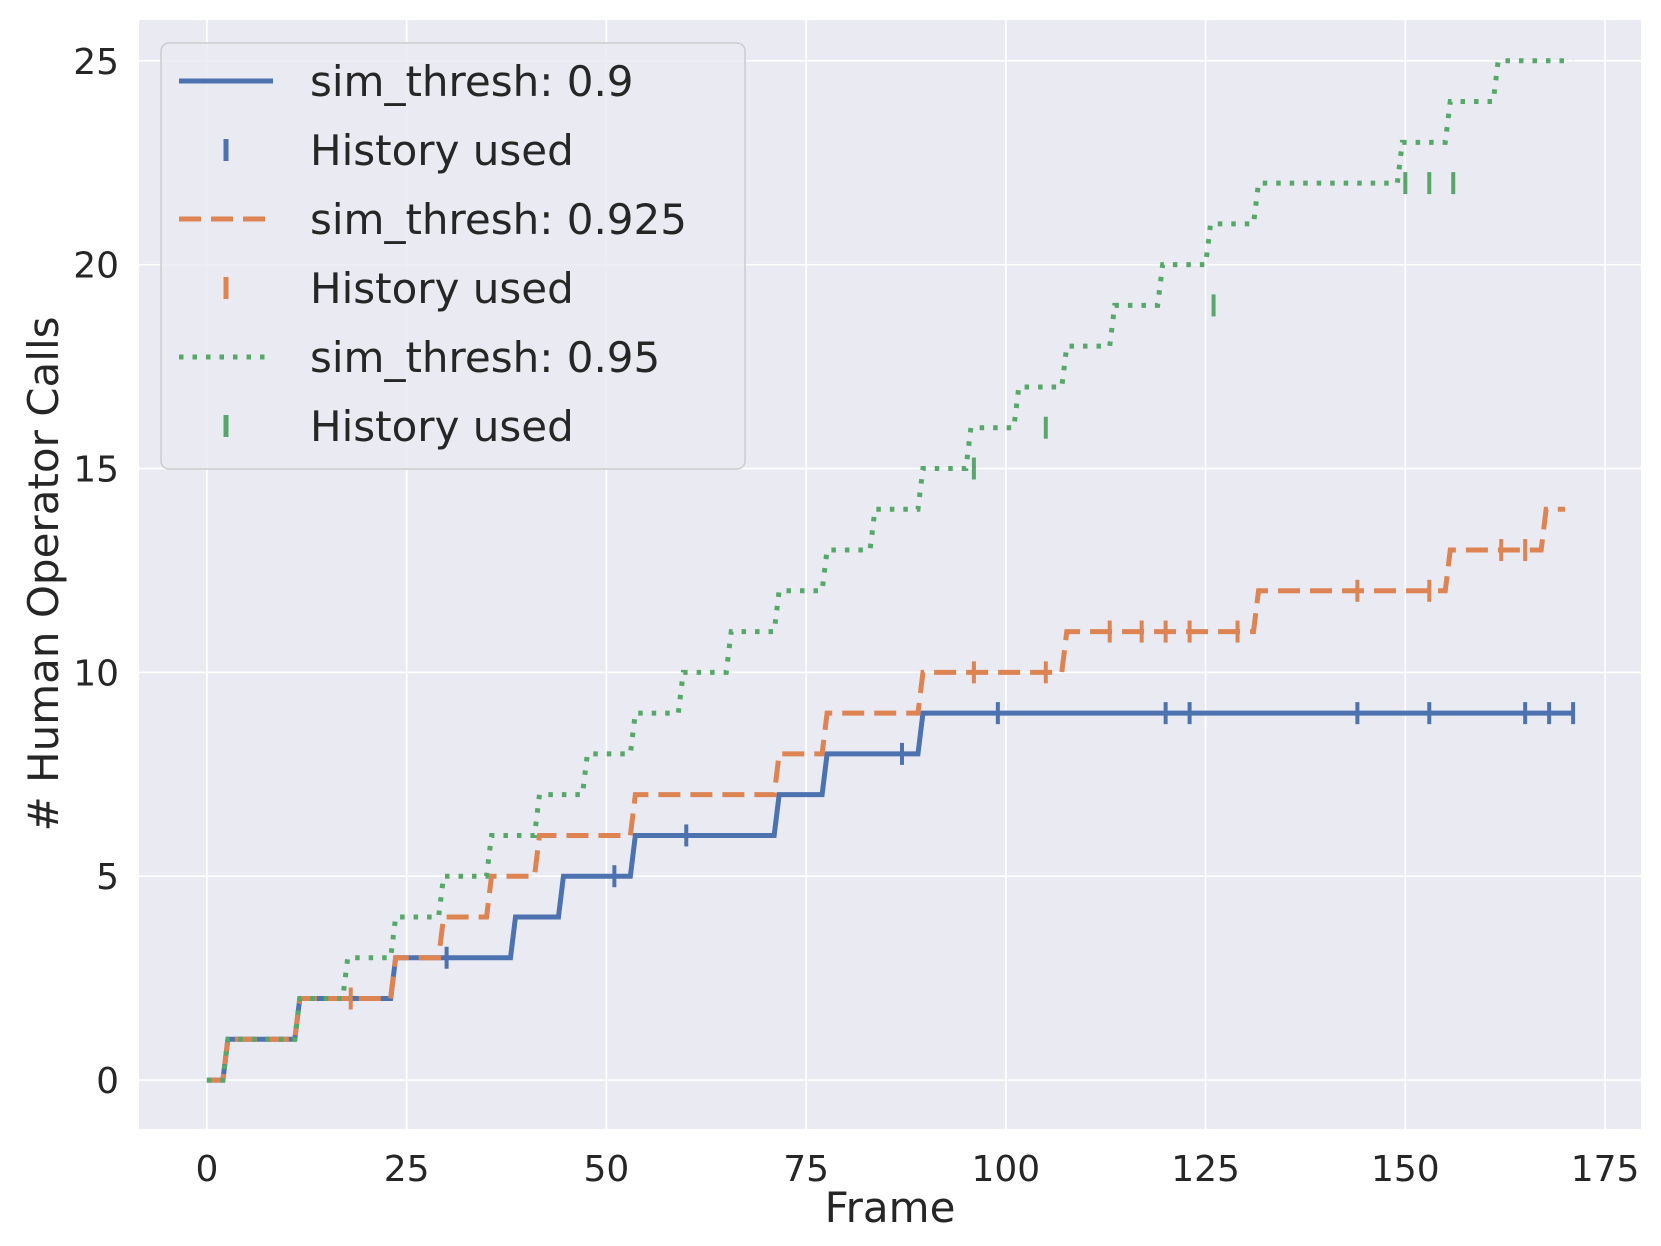 Image resolution: width=1661 pixels, height=1246 pixels. I want to click on legend-marker-label-2: History used, so click(442, 426).